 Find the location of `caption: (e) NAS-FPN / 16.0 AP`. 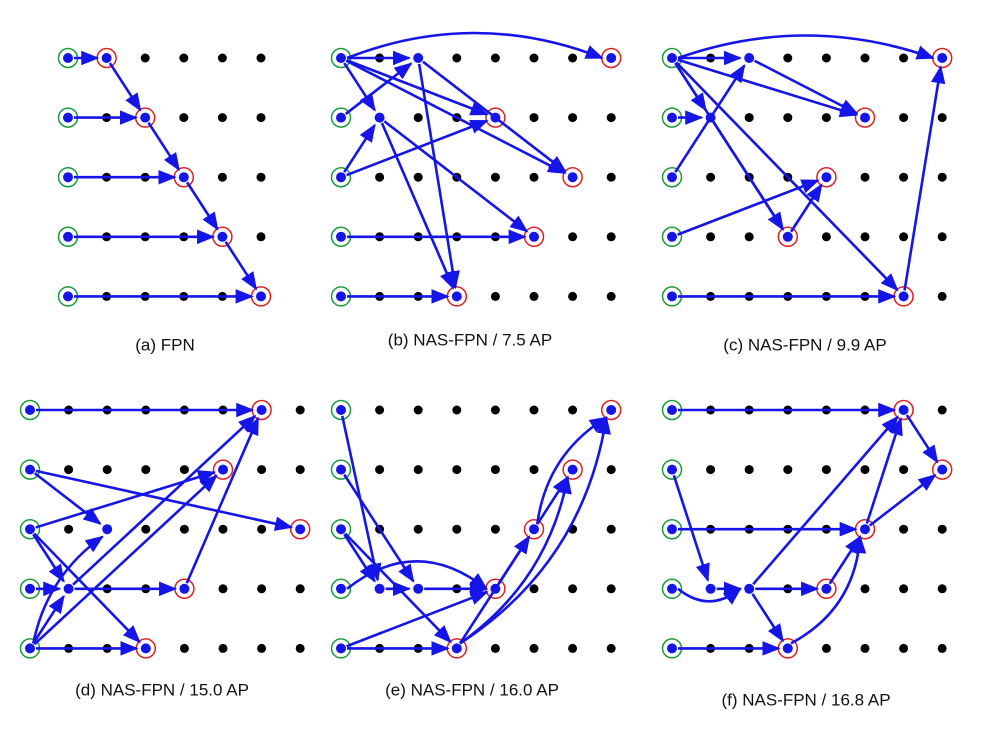

caption: (e) NAS-FPN / 16.0 AP is located at coordinates (472, 689).